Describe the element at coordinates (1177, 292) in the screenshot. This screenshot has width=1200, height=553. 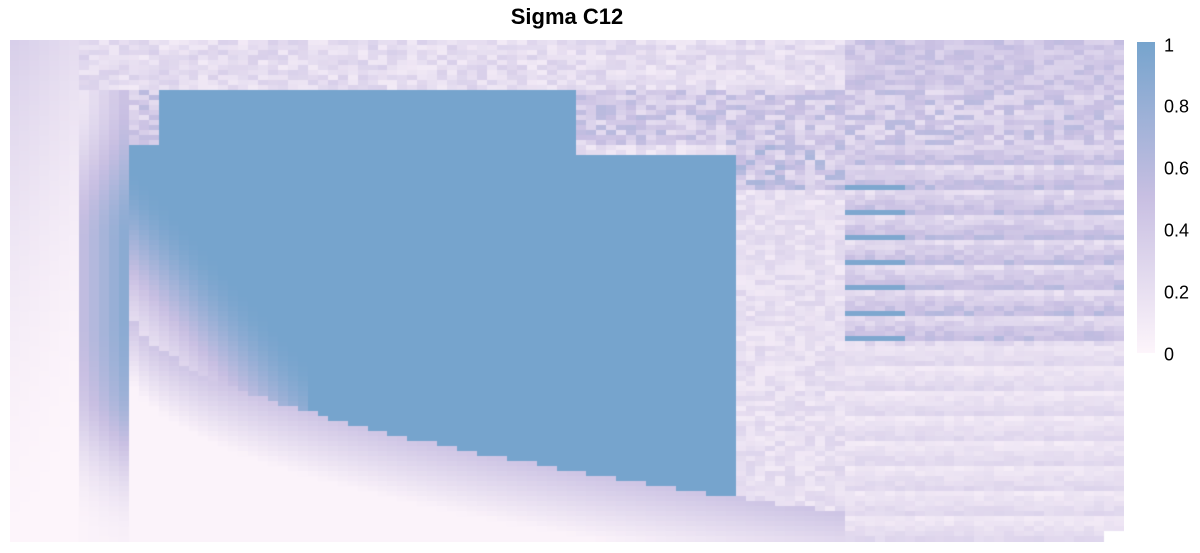
I see `legend-tick-0-2: 0.2` at that location.